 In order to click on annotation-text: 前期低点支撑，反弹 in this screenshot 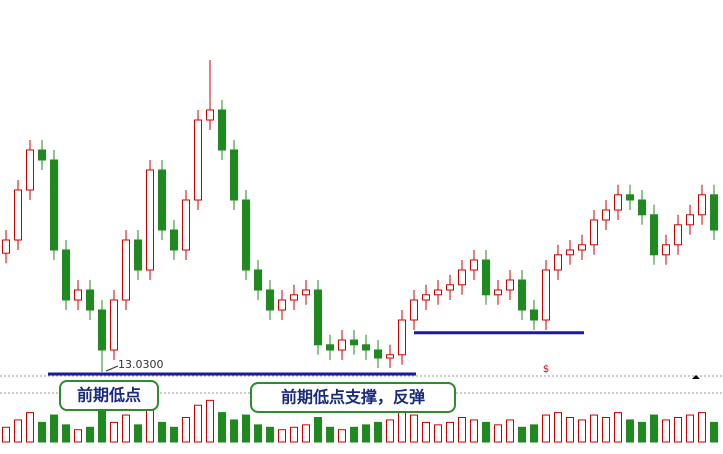, I will do `click(353, 397)`.